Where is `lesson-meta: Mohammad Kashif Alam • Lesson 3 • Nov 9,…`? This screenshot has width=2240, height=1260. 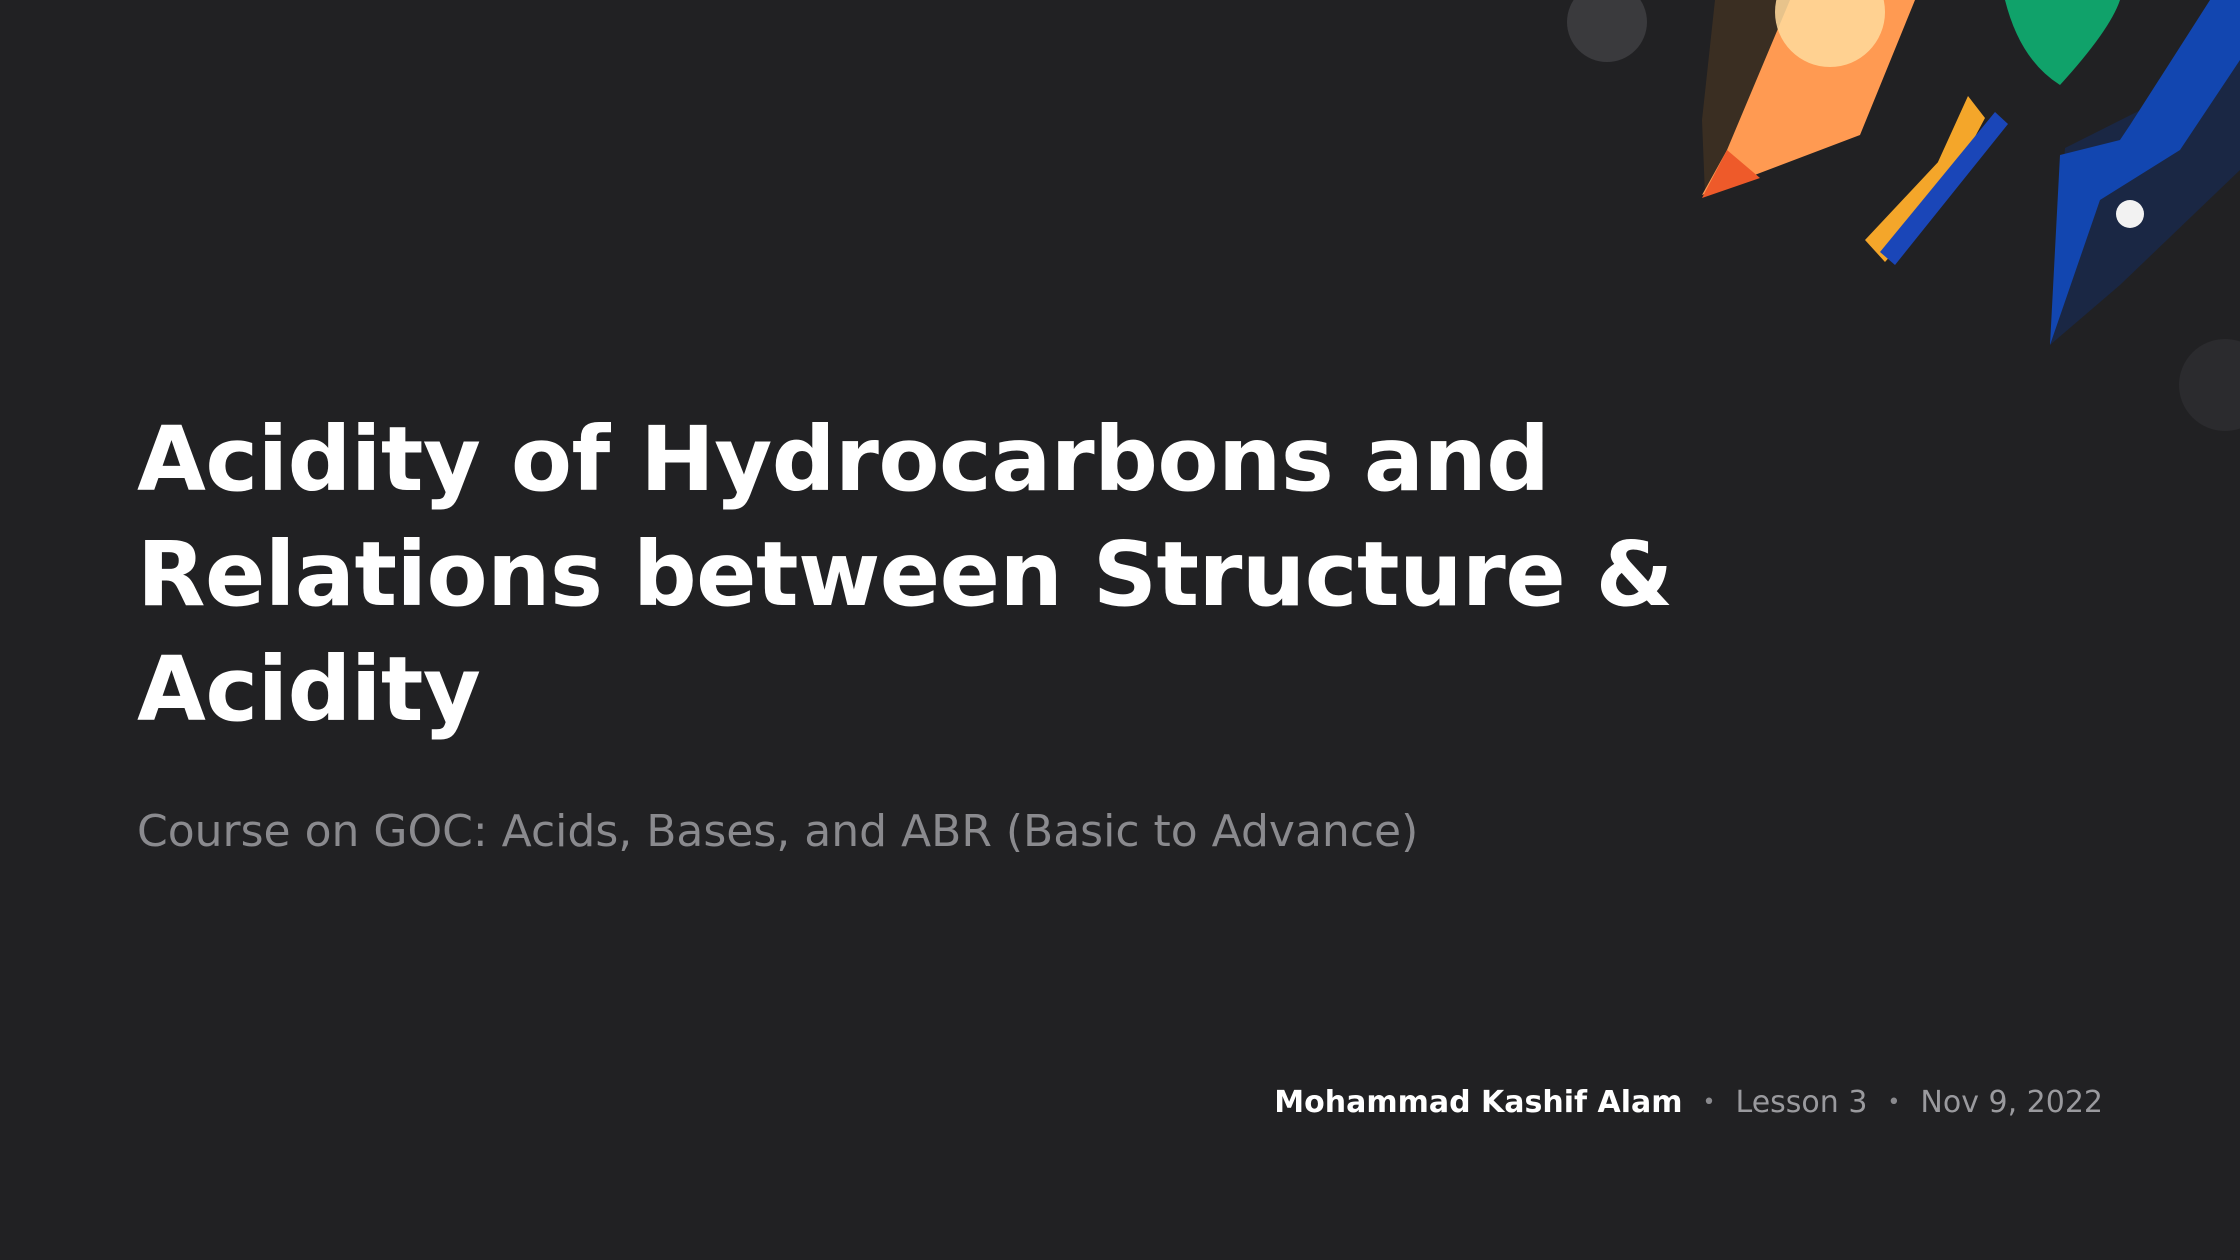 lesson-meta: Mohammad Kashif Alam • Lesson 3 • Nov 9,… is located at coordinates (1688, 1103).